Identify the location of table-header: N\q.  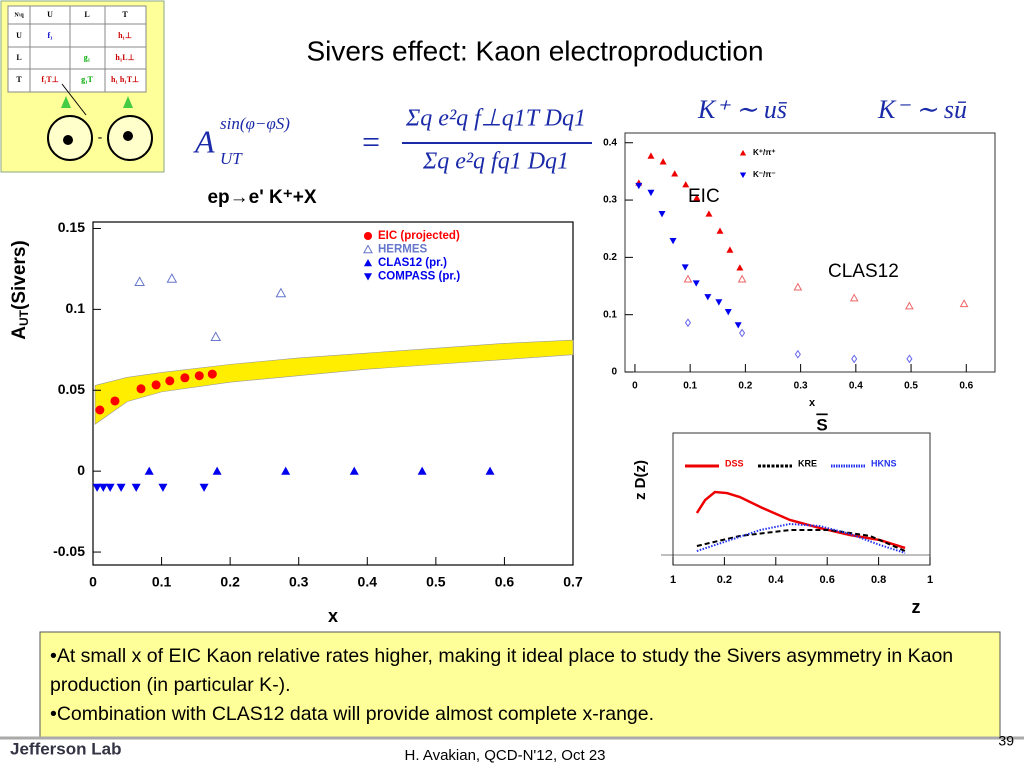
(19, 15).